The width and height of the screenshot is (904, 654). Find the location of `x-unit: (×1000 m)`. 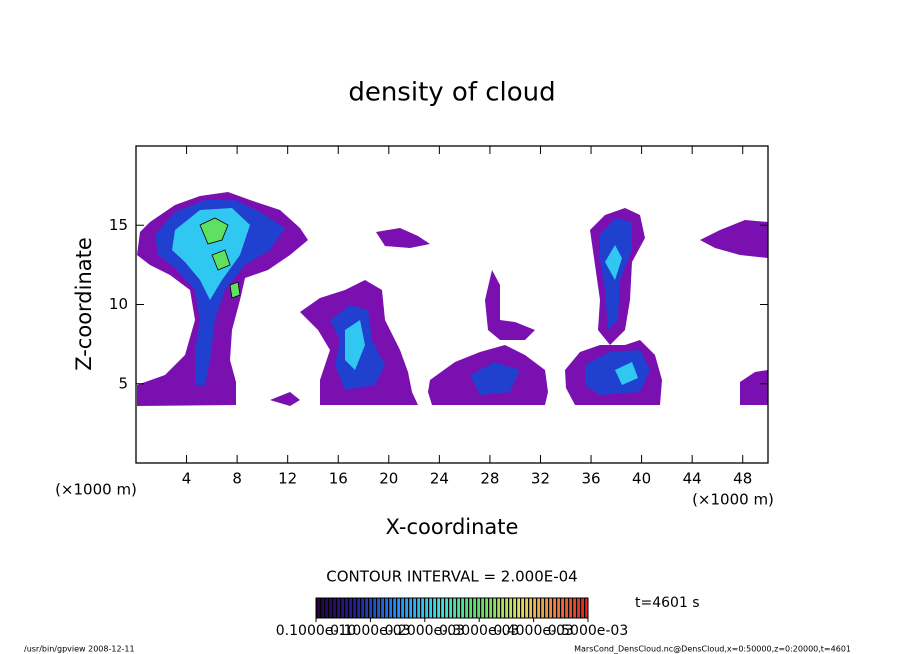

x-unit: (×1000 m) is located at coordinates (733, 500).